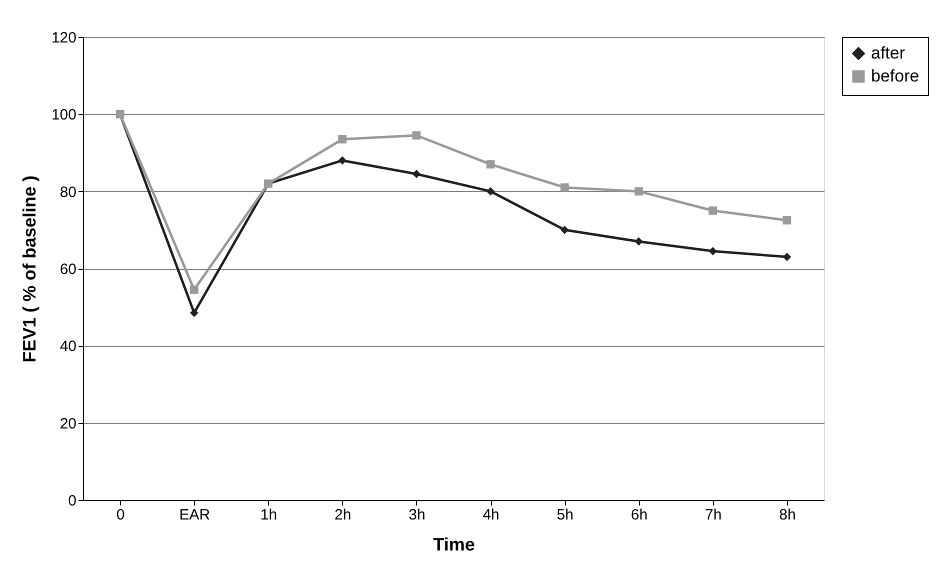 The image size is (949, 574). I want to click on legend-label: before, so click(895, 76).